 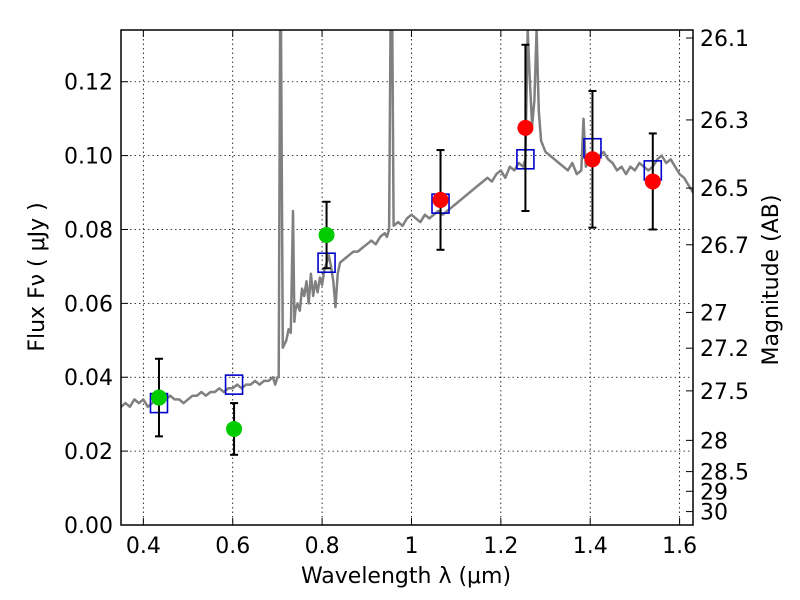 I want to click on y2-axis-label: Magnitude (AB), so click(x=771, y=280).